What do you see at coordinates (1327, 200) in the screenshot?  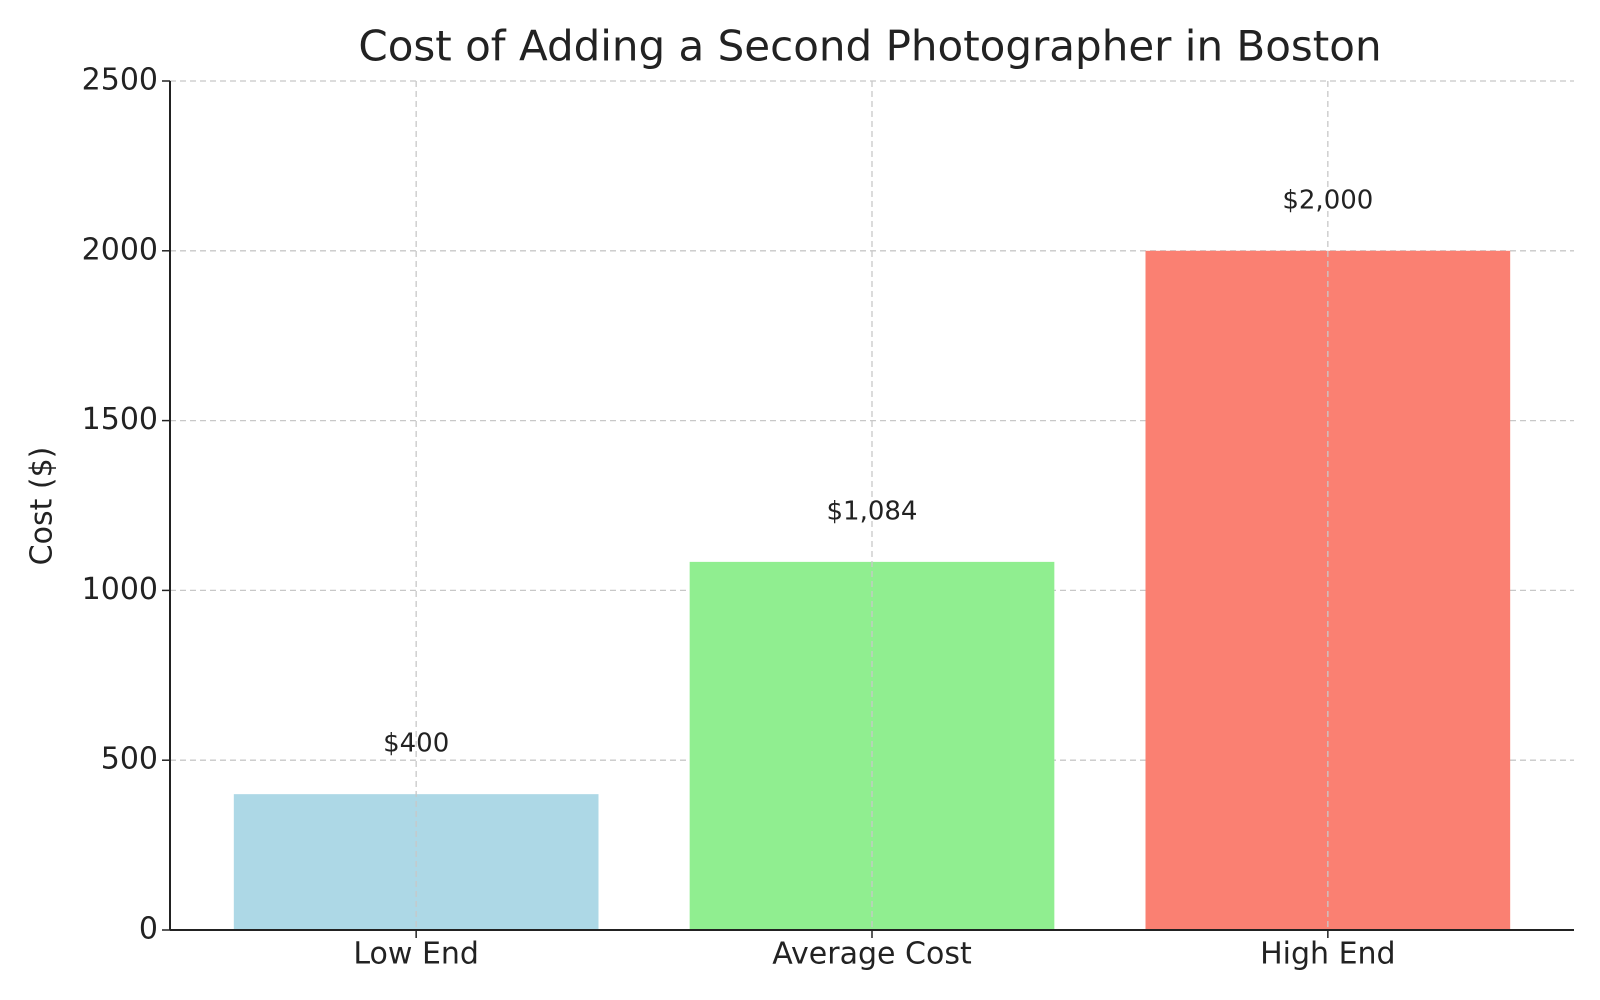 I see `value-label: $2,000` at bounding box center [1327, 200].